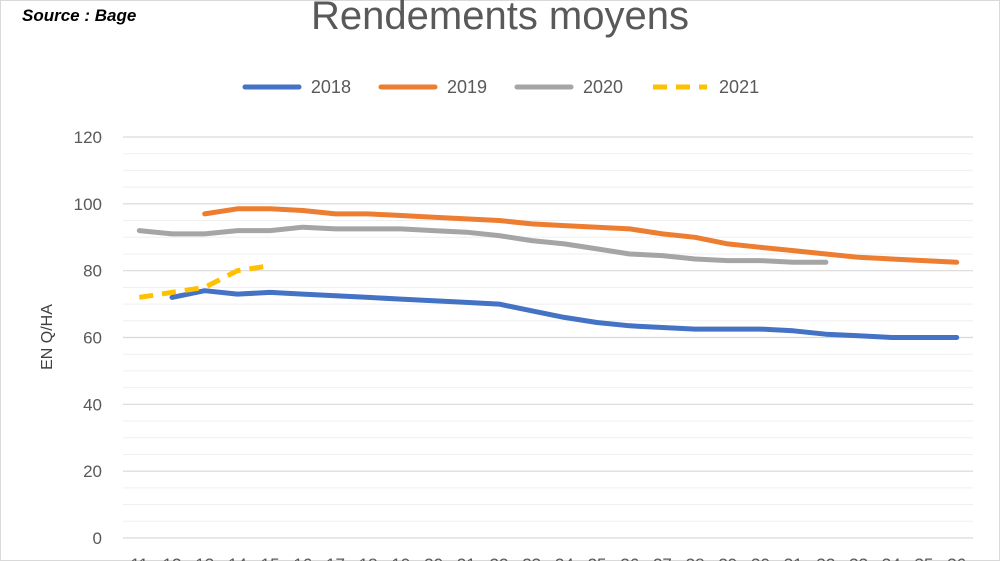  Describe the element at coordinates (760, 558) in the screenshot. I see `x-tick-label: 30` at that location.